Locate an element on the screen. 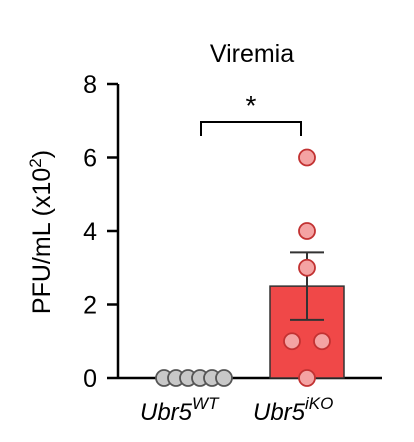 The width and height of the screenshot is (414, 442). category-1-sup: iKO is located at coordinates (319, 403).